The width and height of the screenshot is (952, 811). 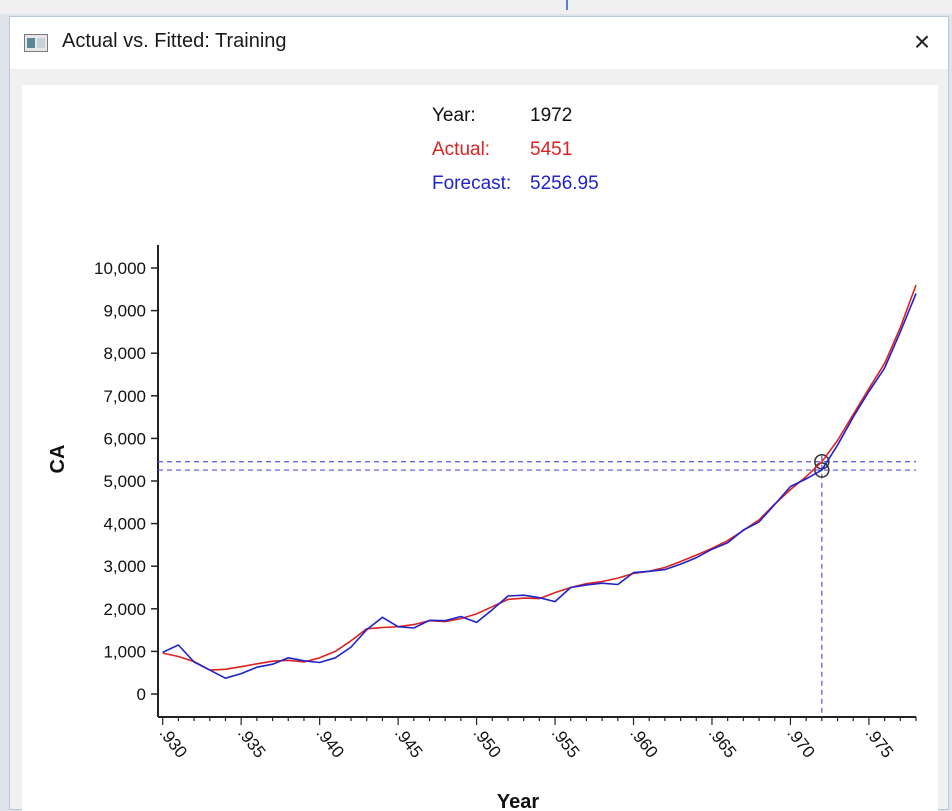 I want to click on y-tick-label: 8,000, so click(x=124, y=353).